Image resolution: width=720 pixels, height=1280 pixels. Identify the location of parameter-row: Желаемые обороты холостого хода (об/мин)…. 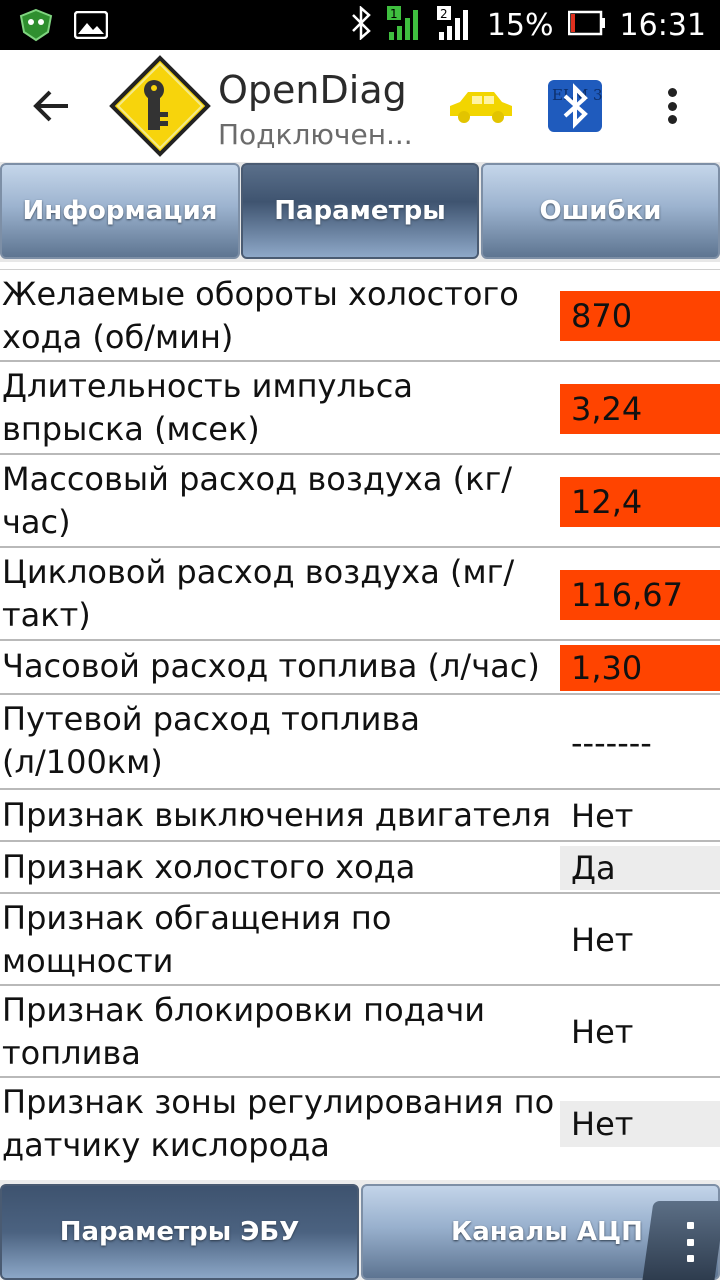
(360, 316).